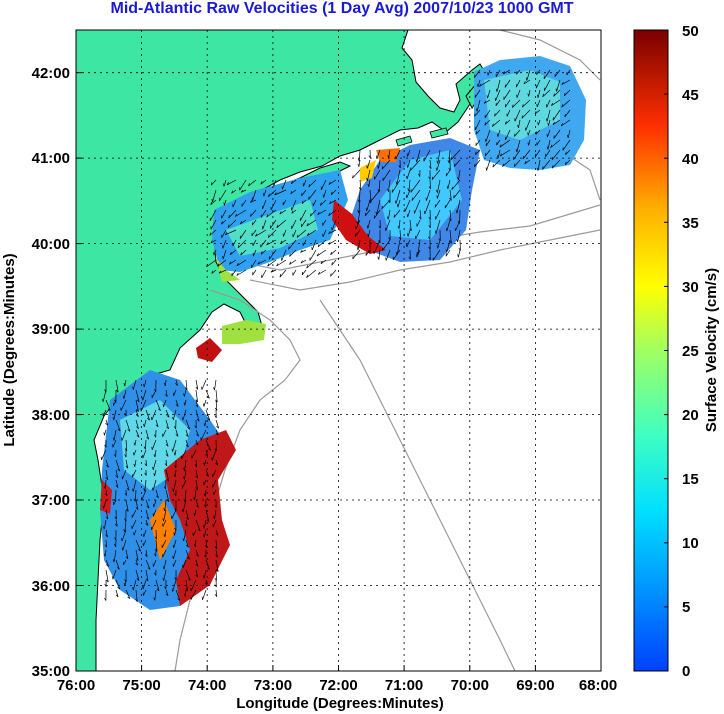  Describe the element at coordinates (690, 351) in the screenshot. I see `colorbar-tick-label: 25` at that location.